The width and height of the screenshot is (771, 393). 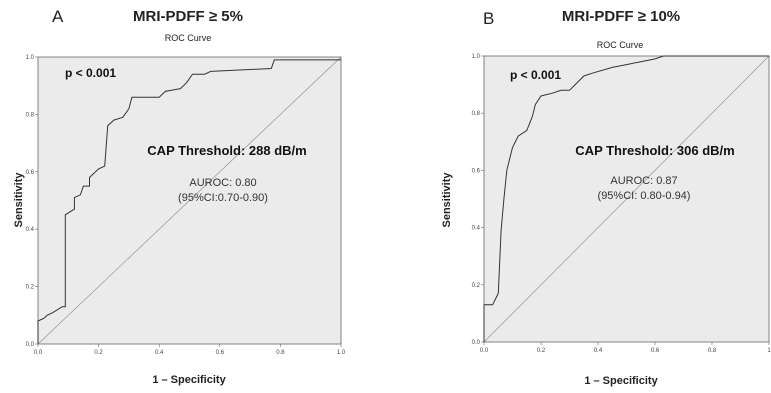 I want to click on panel-b-x-tick-label: 0.2, so click(x=541, y=351).